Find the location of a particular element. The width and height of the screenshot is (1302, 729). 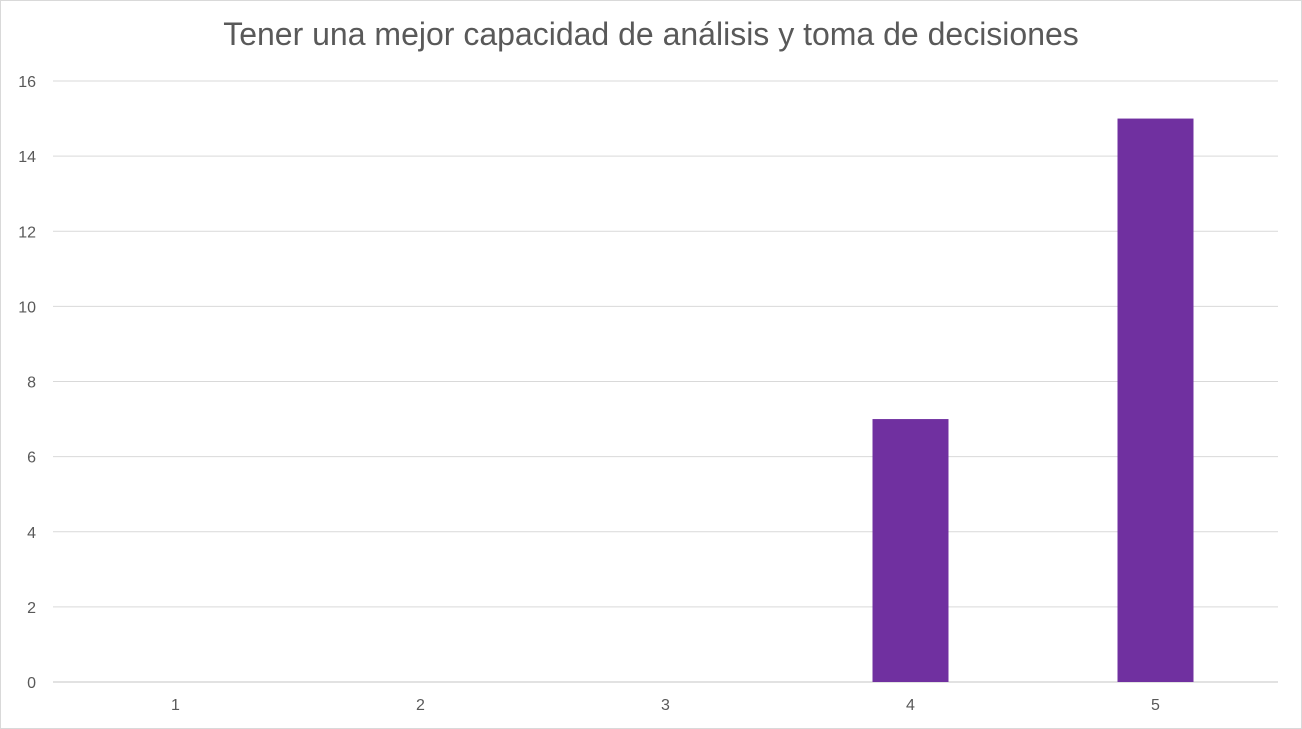

y-axis-ticks: 0 2 4 6 8 10 12 14 16 is located at coordinates (27, 383).